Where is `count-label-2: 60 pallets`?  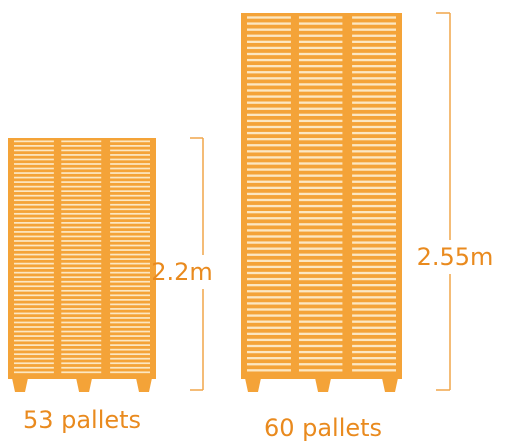 count-label-2: 60 pallets is located at coordinates (323, 428).